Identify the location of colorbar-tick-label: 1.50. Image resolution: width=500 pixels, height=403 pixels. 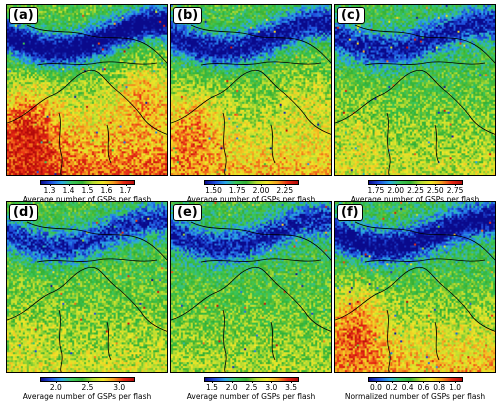
(213, 190).